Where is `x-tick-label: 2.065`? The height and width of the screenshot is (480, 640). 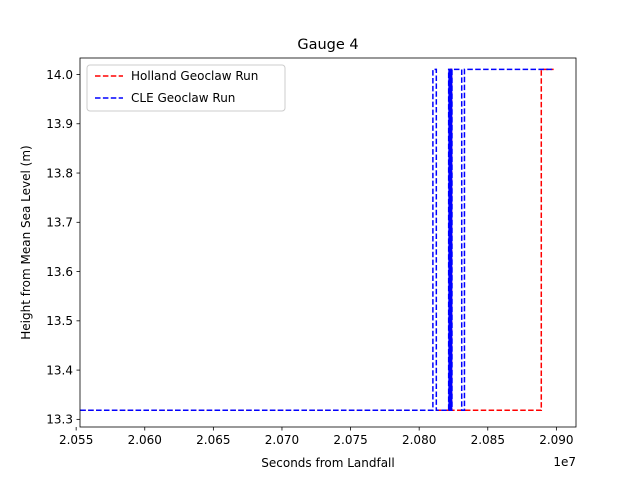
x-tick-label: 2.065 is located at coordinates (213, 440).